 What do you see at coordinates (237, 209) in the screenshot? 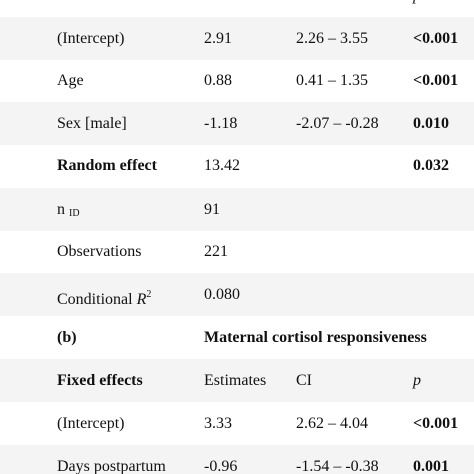
I see `row: n ID 91` at bounding box center [237, 209].